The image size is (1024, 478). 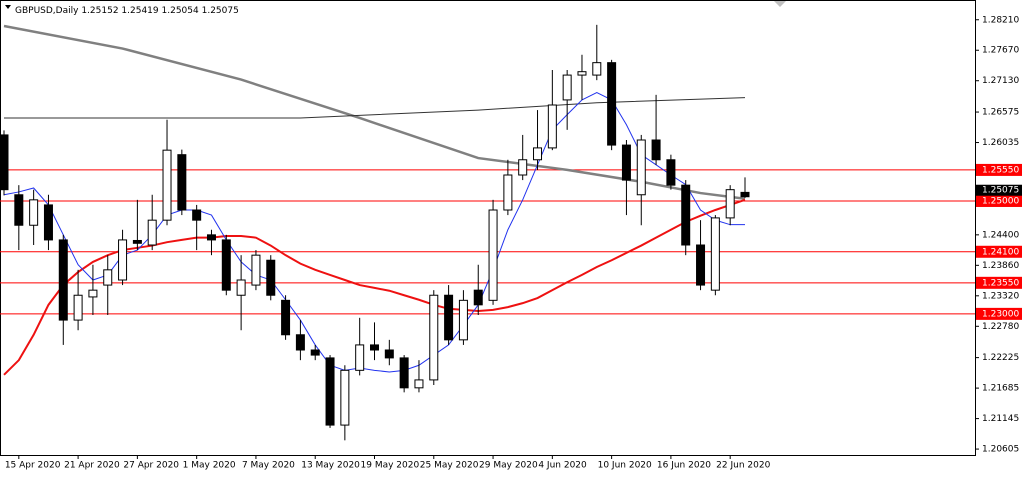 What do you see at coordinates (562, 466) in the screenshot?
I see `x-tick-label: 4 Jun 2020` at bounding box center [562, 466].